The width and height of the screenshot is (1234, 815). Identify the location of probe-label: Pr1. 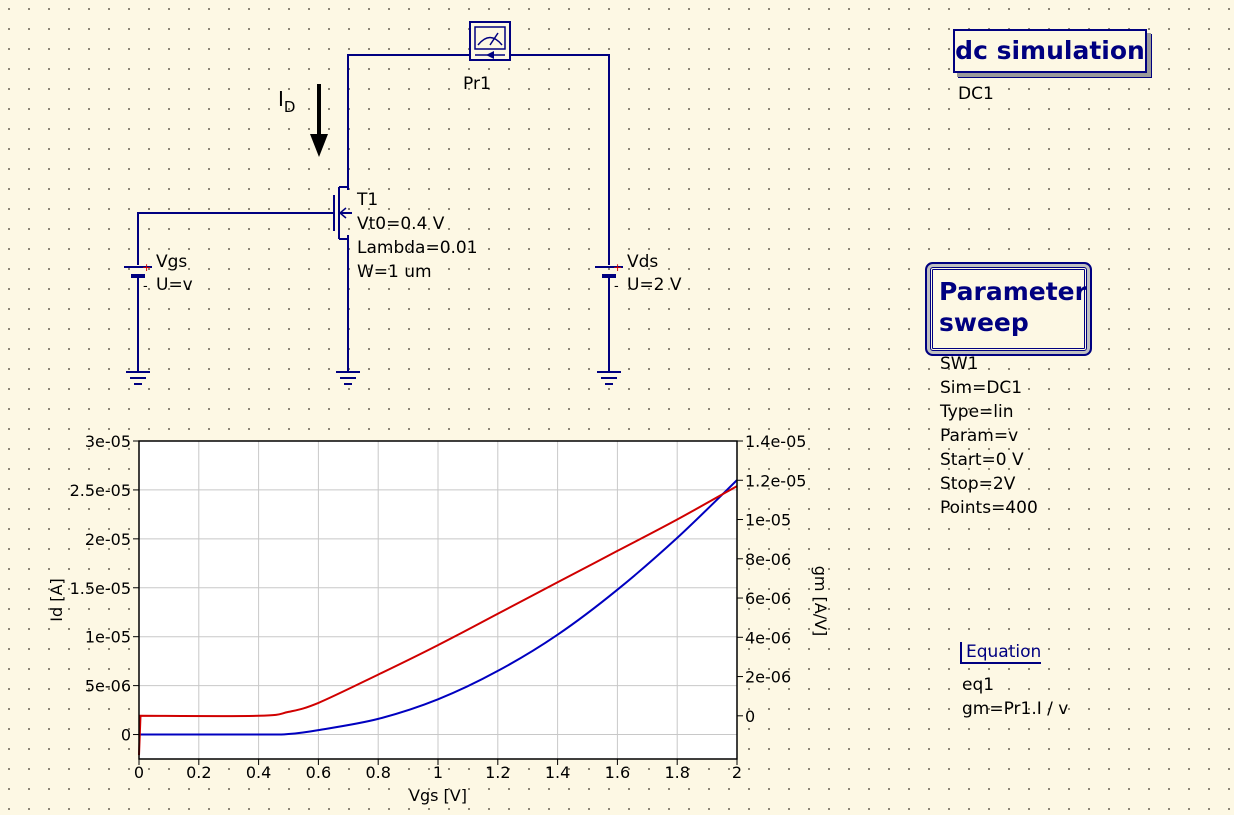
(477, 84).